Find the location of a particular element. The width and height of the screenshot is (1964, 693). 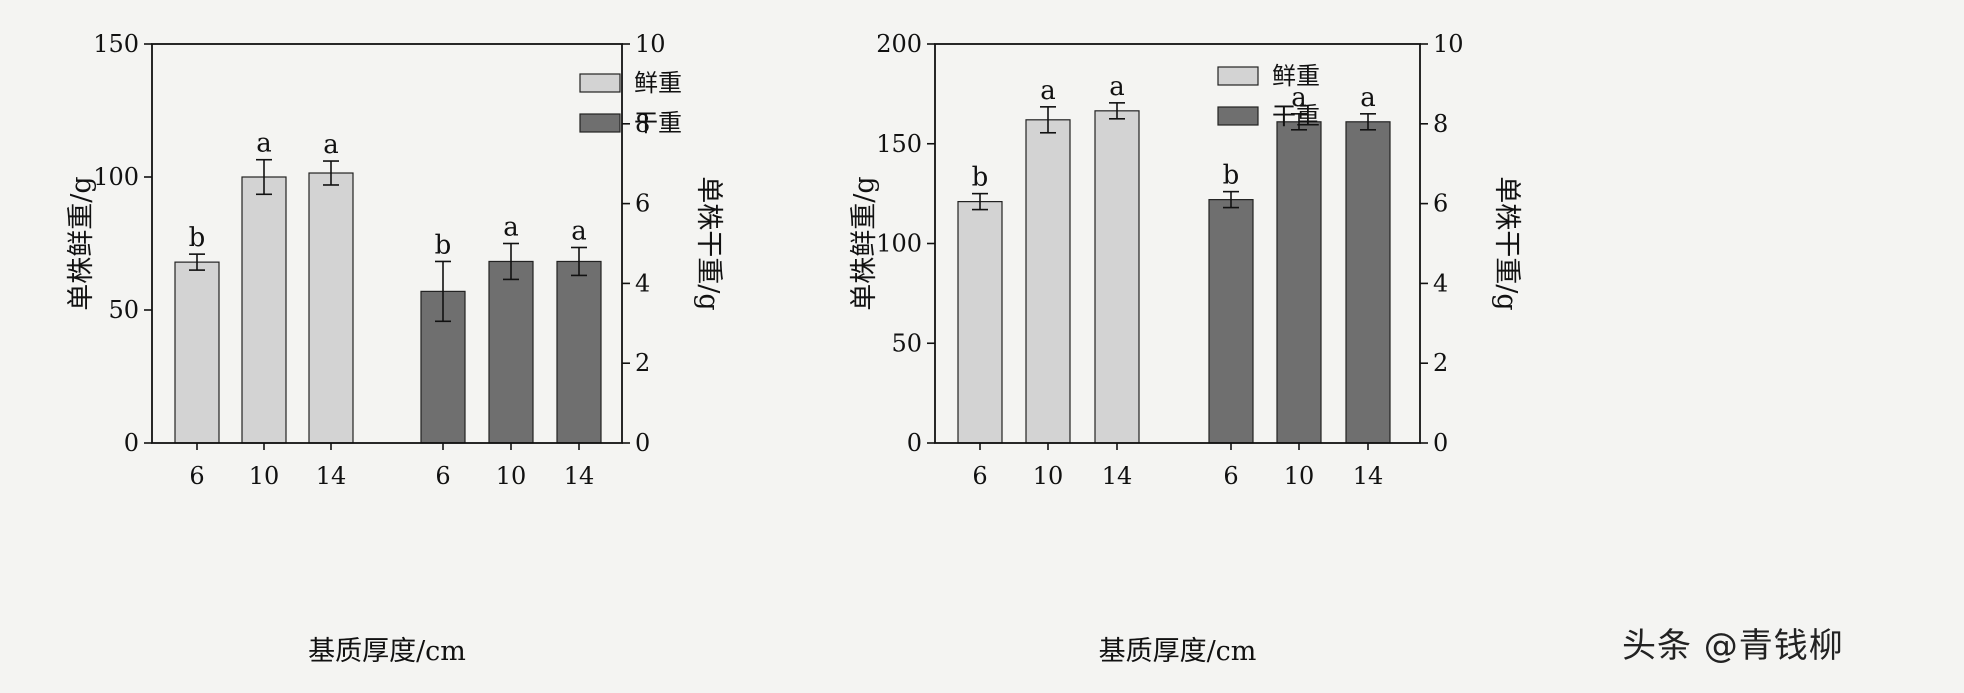

y-left-tick-label: 200 is located at coordinates (899, 44).